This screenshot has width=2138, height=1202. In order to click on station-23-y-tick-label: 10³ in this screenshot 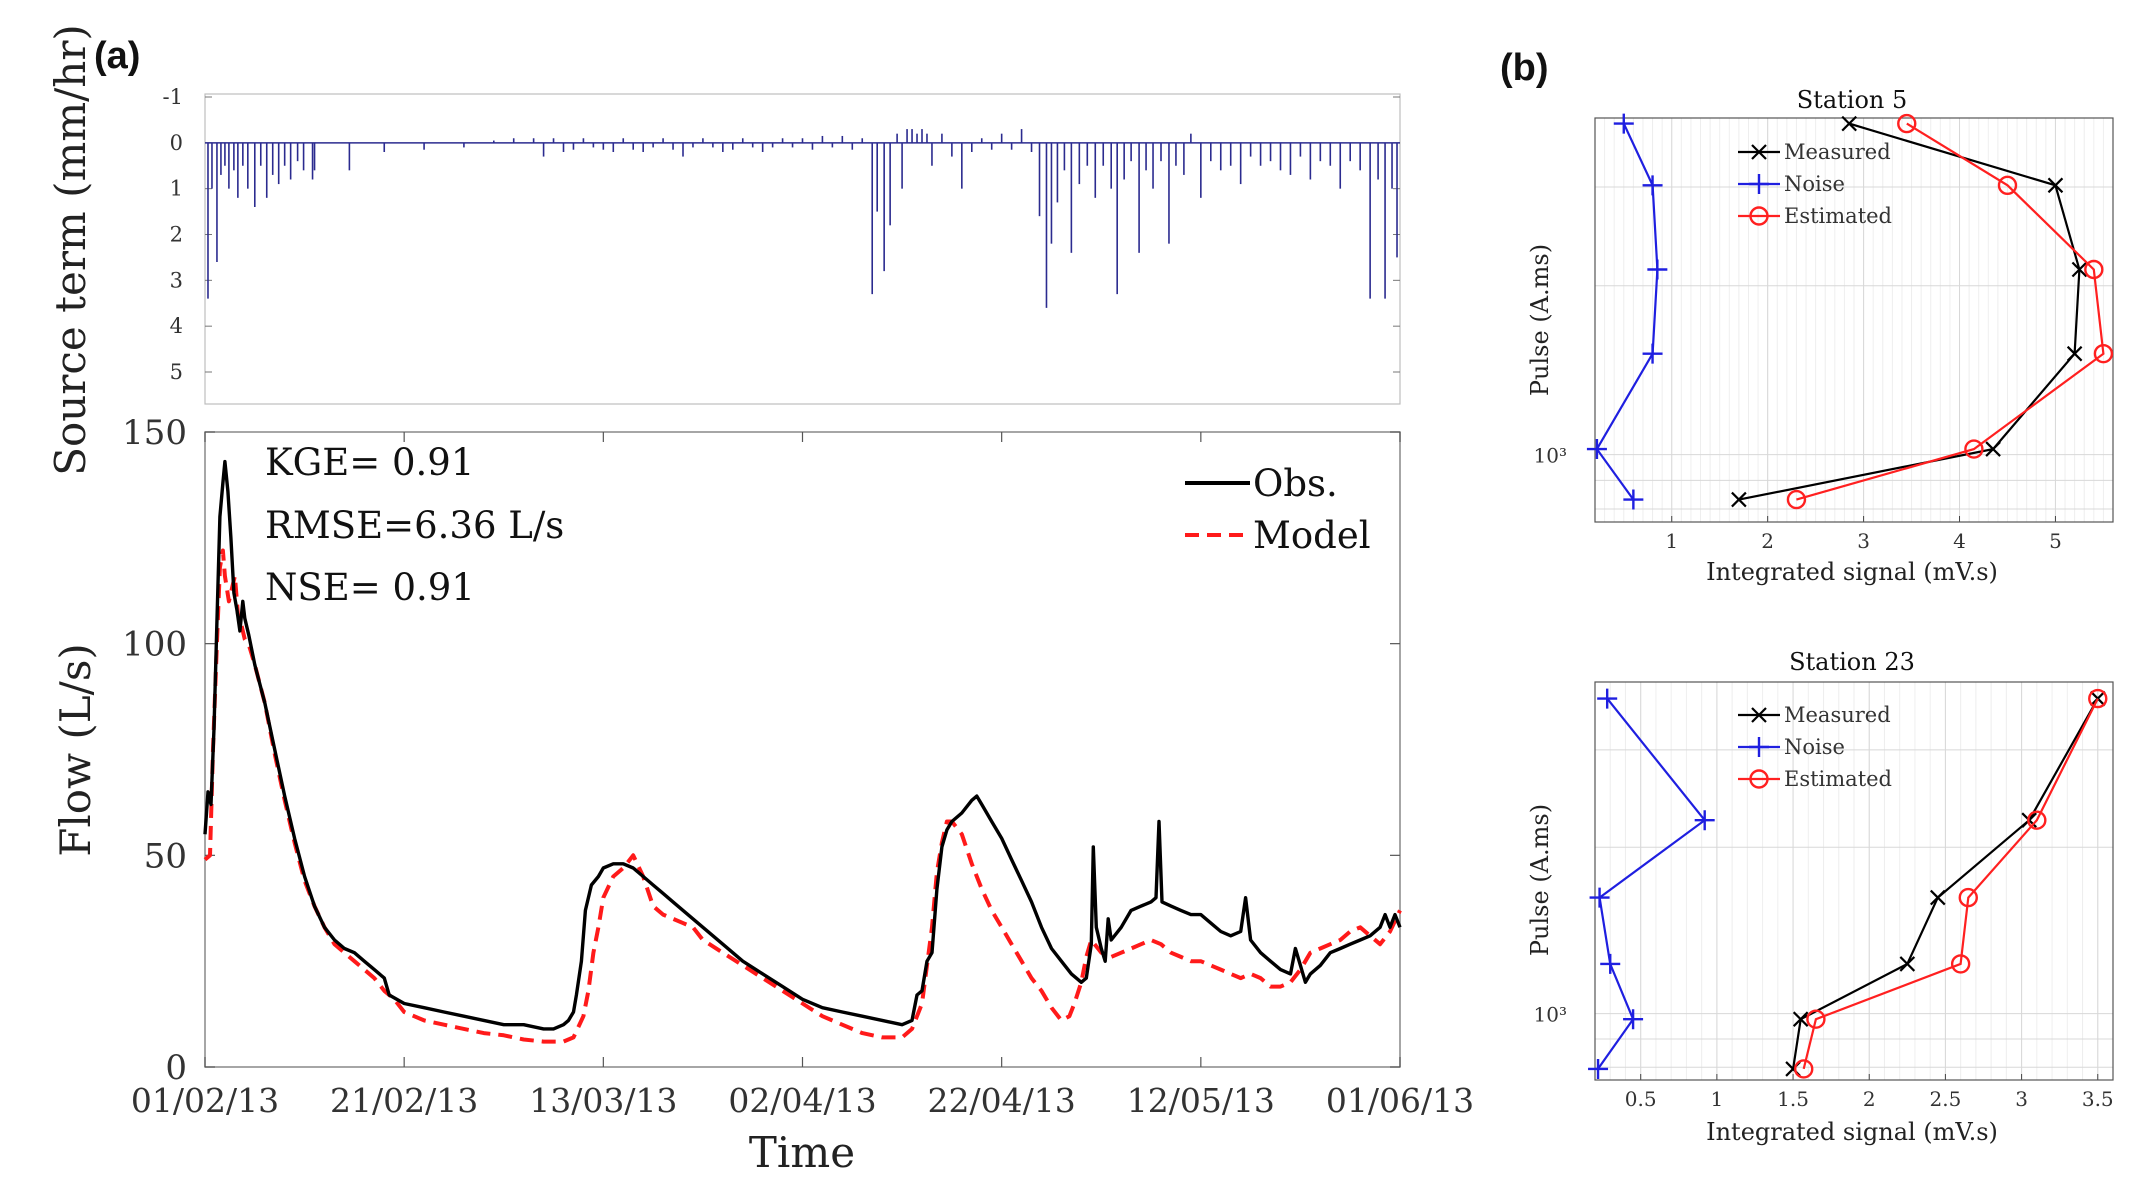, I will do `click(1550, 1015)`.